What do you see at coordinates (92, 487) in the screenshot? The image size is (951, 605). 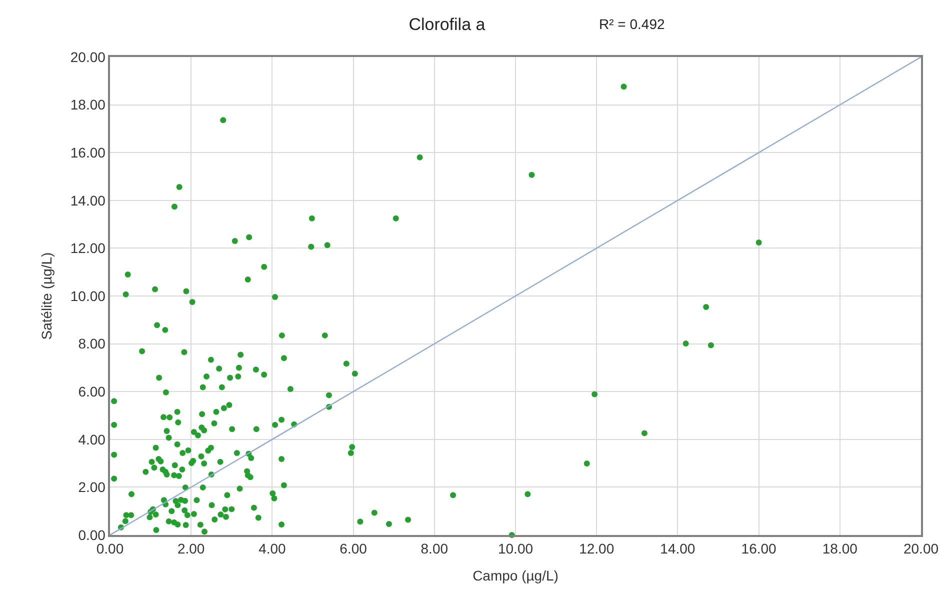 I see `y-tick-label: 2.00` at bounding box center [92, 487].